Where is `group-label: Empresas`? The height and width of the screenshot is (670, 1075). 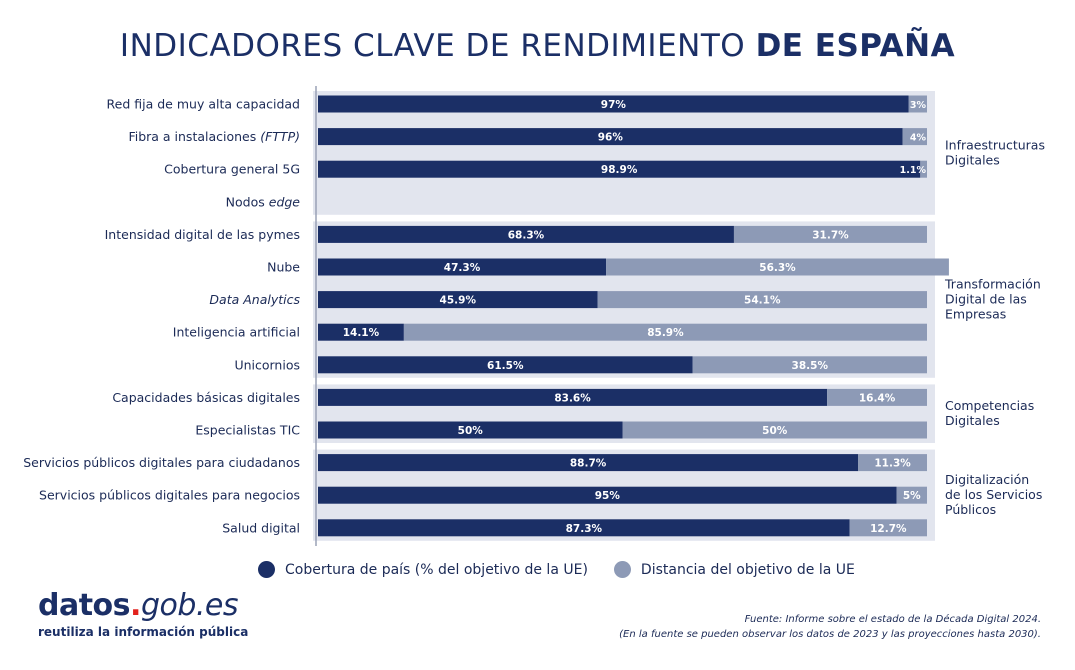
group-label: Empresas is located at coordinates (975, 314).